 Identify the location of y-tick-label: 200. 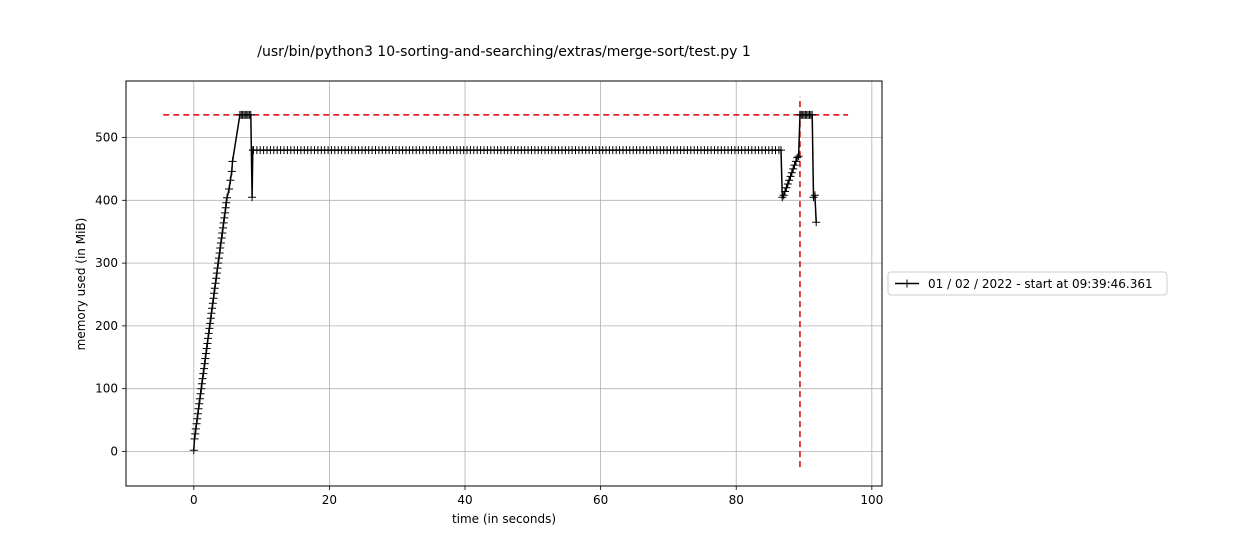
(106, 326).